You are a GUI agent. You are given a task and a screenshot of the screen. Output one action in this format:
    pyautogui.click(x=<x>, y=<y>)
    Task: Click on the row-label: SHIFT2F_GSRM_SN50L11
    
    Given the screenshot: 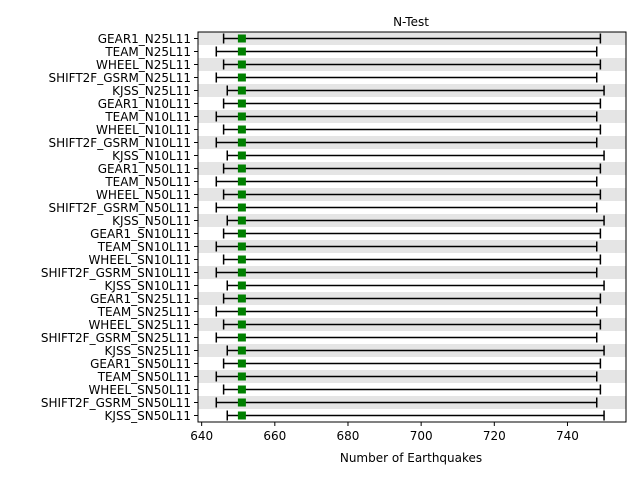 What is the action you would take?
    pyautogui.click(x=116, y=403)
    